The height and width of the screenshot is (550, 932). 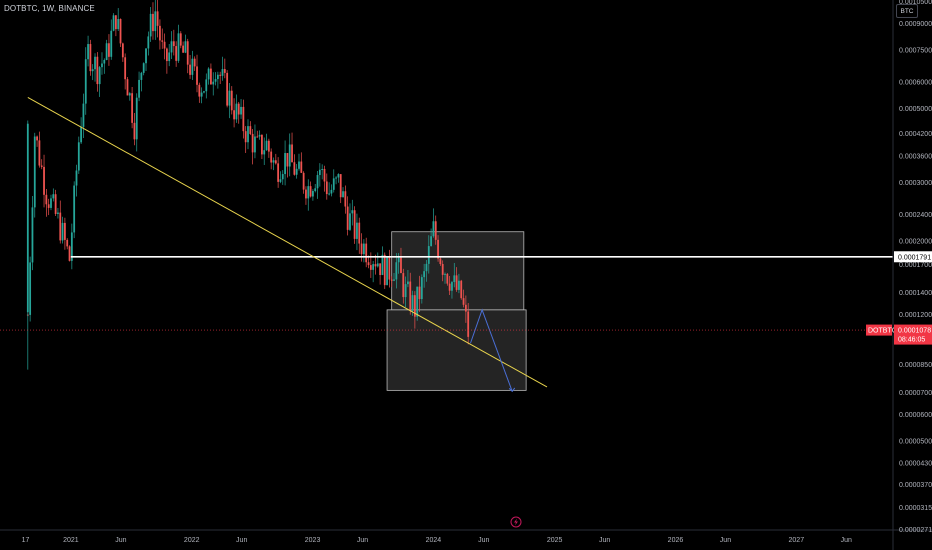 I want to click on time-tick-label: 2023, so click(x=313, y=540).